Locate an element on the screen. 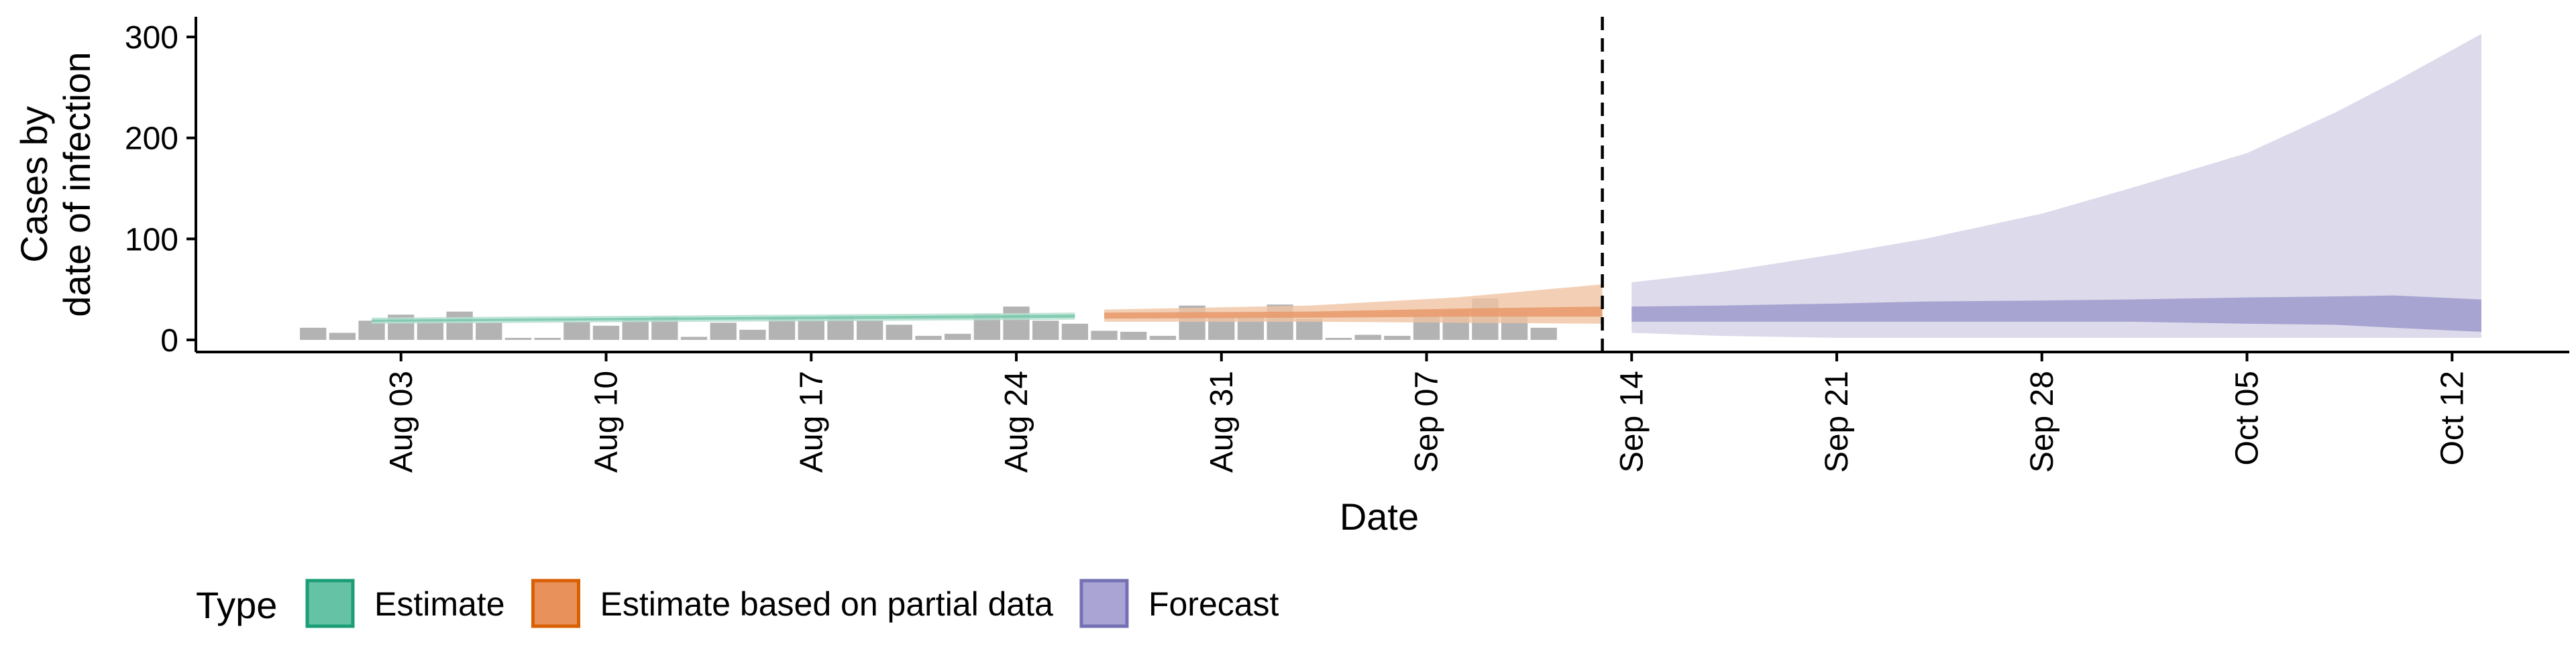  x-tick-label: Sep 21 is located at coordinates (1837, 422).